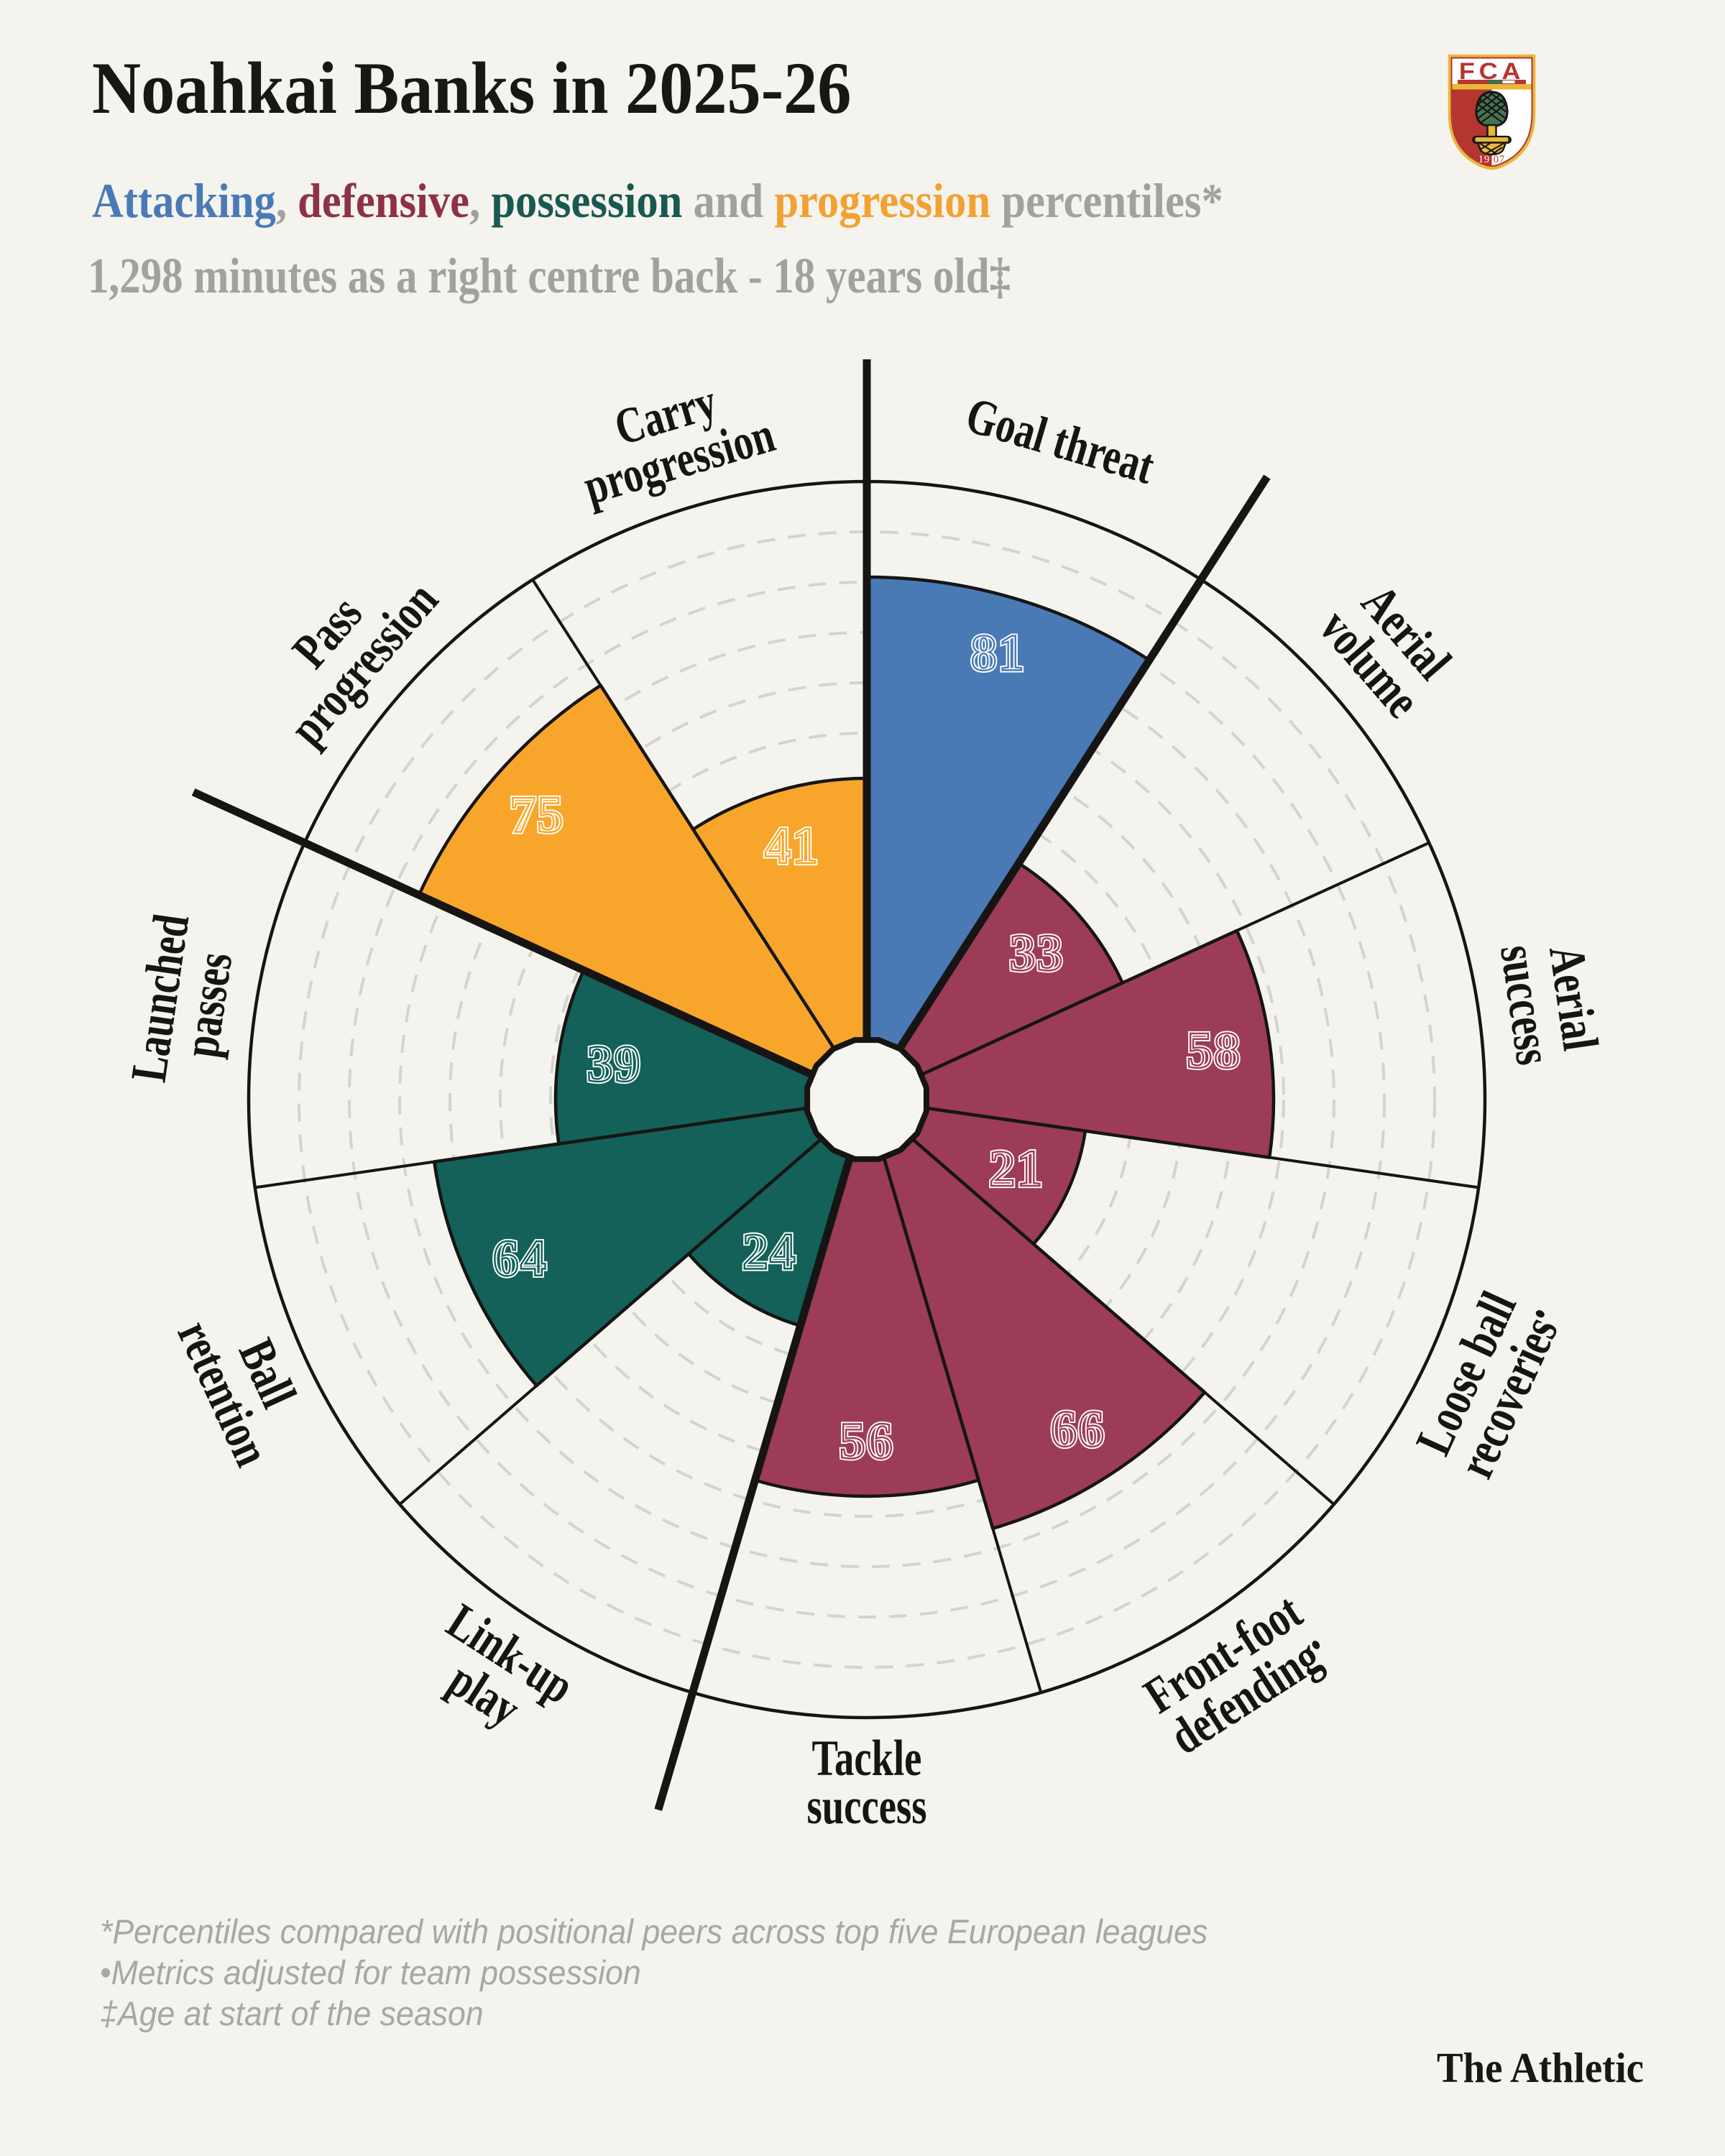  Describe the element at coordinates (1388, 648) in the screenshot. I see `svg-text: Aerialvolume` at that location.